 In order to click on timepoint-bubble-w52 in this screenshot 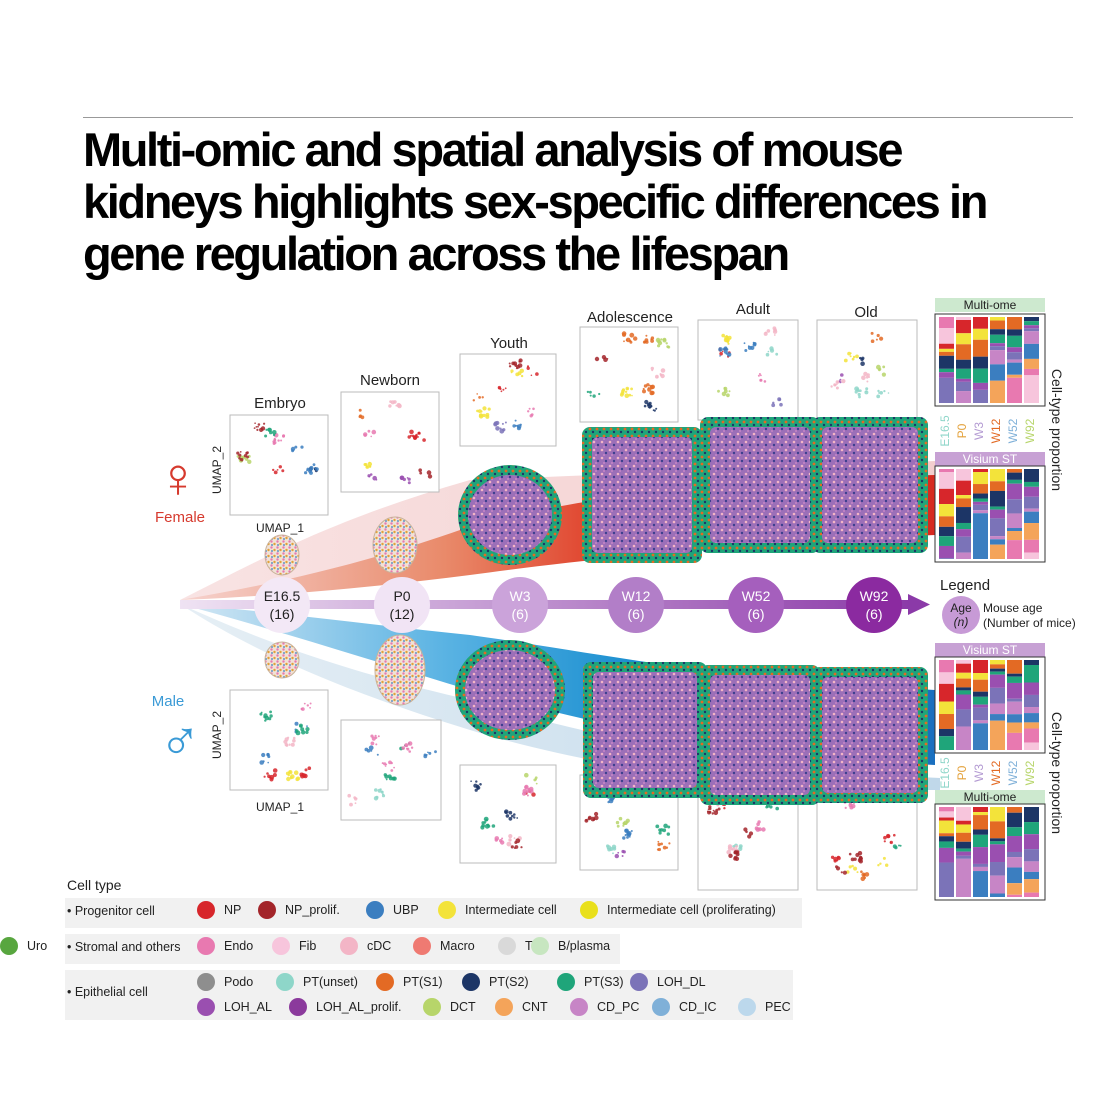, I will do `click(756, 605)`.